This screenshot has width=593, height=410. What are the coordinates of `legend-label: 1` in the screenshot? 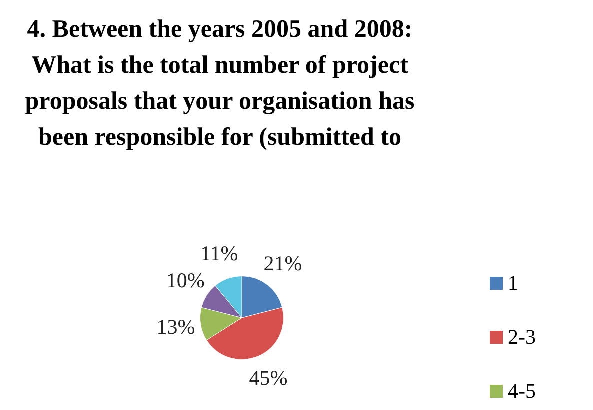 It's located at (513, 283).